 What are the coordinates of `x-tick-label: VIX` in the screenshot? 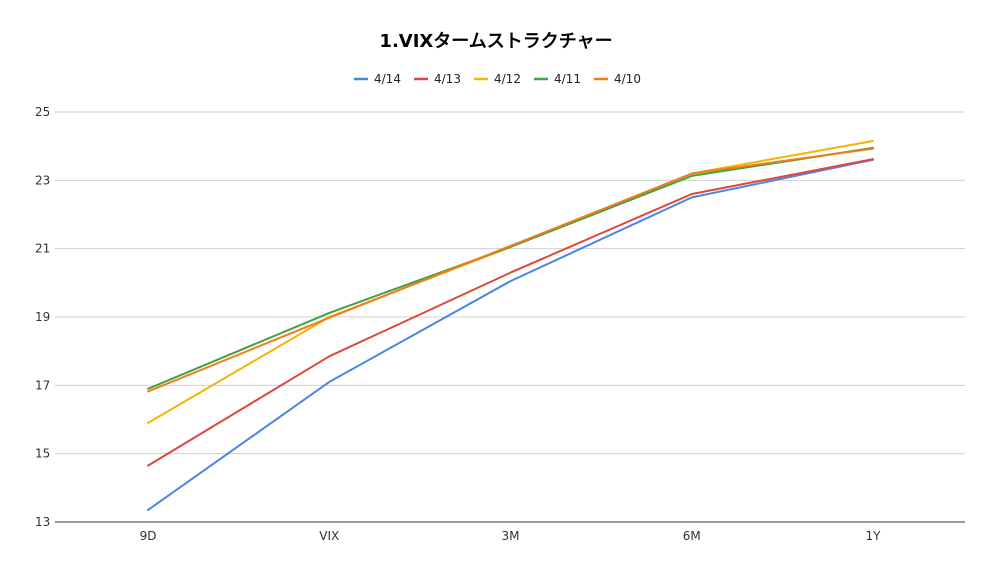 It's located at (329, 536).